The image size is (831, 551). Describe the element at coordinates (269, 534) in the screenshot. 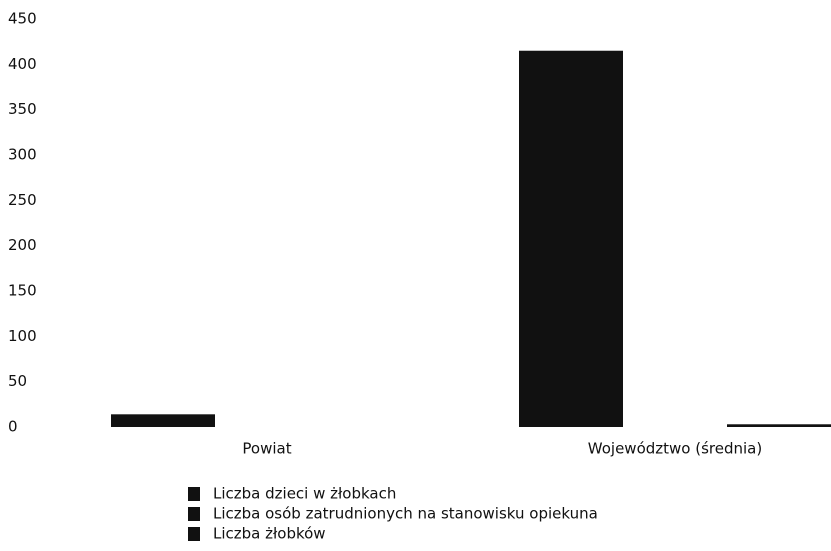

I see `legend-label: Liczba żłobków` at that location.